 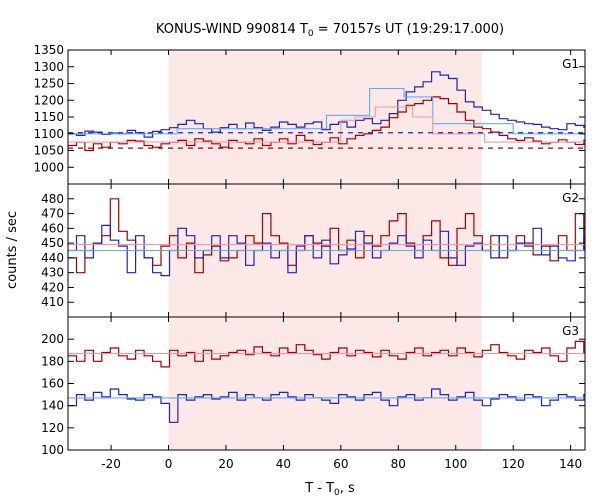 I want to click on y-tick-label: 1350, so click(x=48, y=50).